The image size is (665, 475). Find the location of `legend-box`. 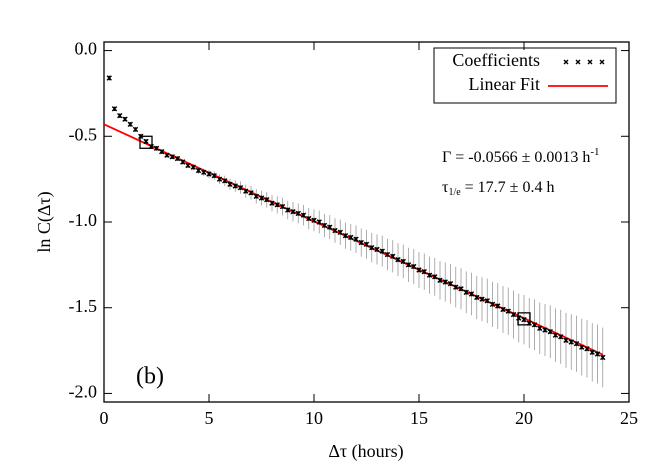

legend-box is located at coordinates (525, 75).